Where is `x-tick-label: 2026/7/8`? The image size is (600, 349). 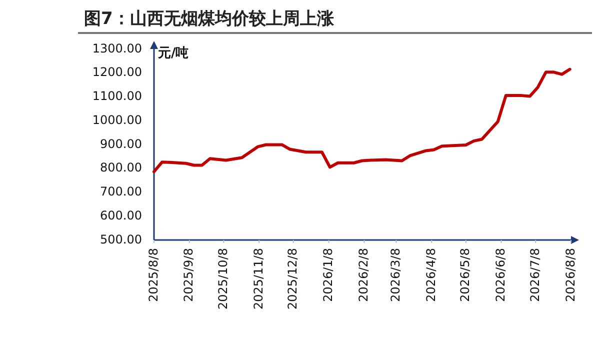 x-tick-label: 2026/7/8 is located at coordinates (535, 275).